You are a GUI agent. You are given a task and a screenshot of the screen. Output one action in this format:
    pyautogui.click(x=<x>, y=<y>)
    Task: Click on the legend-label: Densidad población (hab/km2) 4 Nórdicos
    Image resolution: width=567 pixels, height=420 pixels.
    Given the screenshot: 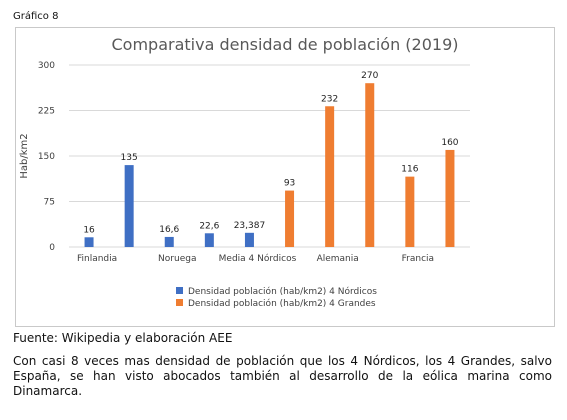 What is the action you would take?
    pyautogui.click(x=282, y=291)
    